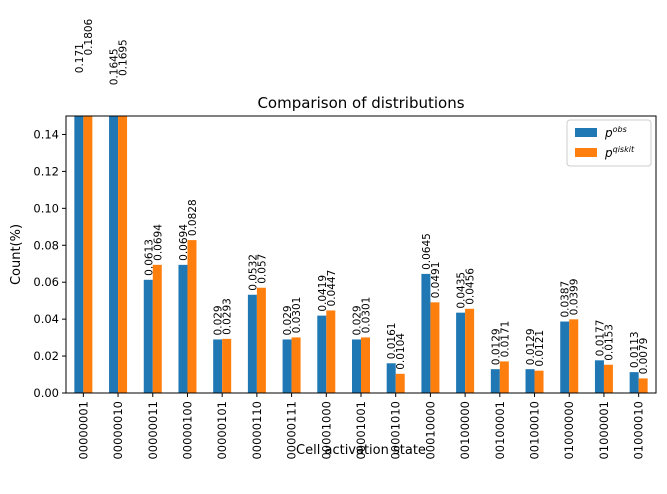  What do you see at coordinates (257, 430) in the screenshot?
I see `x-tick-label: 00000110` at bounding box center [257, 430].